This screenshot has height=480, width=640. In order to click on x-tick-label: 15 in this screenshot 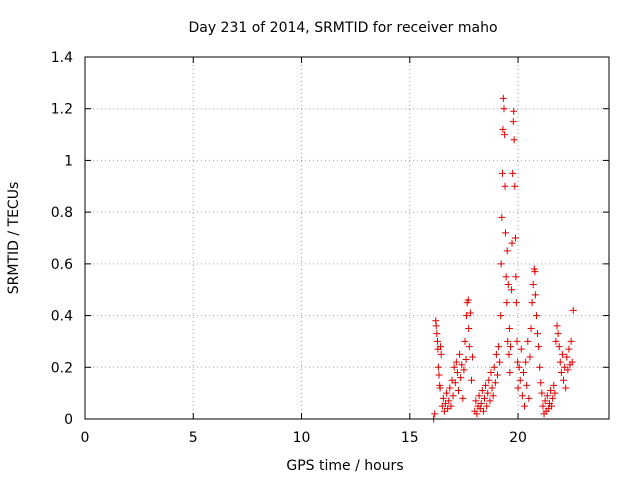, I will do `click(410, 438)`.